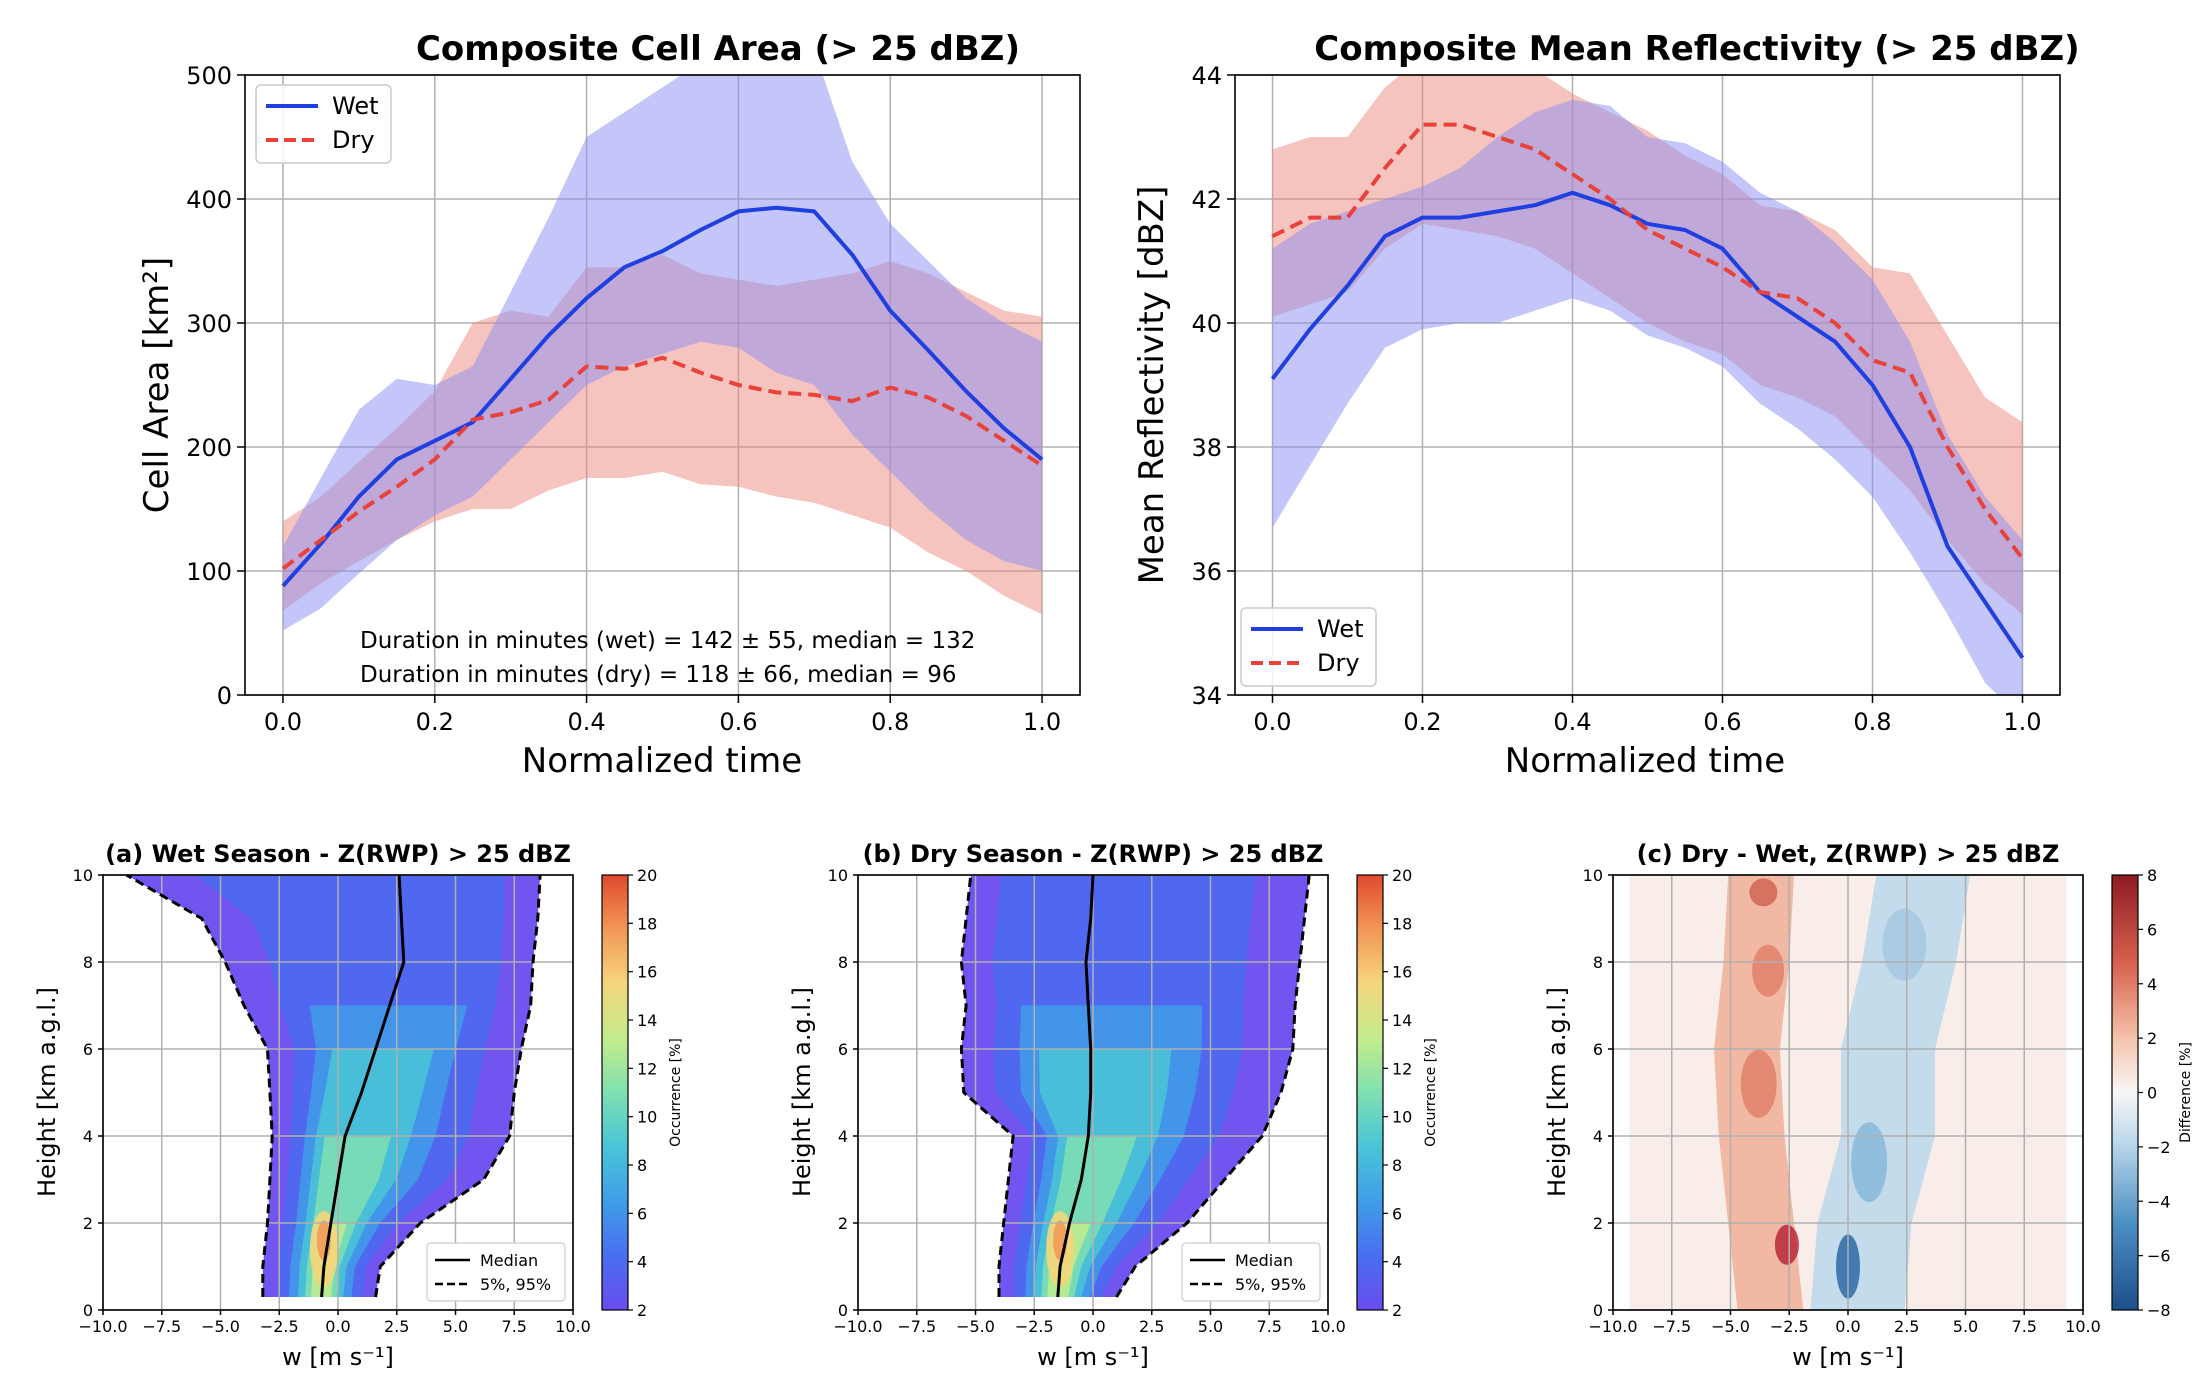 This screenshot has height=1394, width=2210. I want to click on y-tick-label: 40, so click(1206, 324).